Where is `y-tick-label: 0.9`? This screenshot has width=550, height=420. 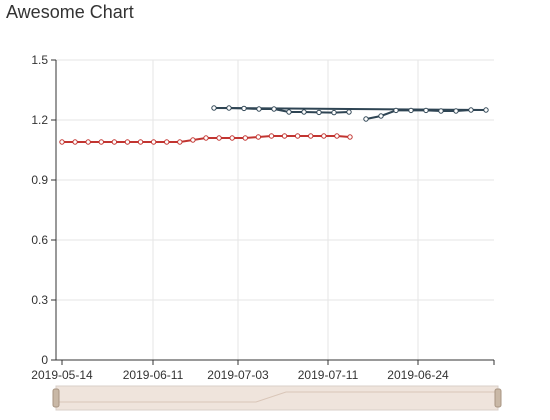
y-tick-label: 0.9 is located at coordinates (39, 180).